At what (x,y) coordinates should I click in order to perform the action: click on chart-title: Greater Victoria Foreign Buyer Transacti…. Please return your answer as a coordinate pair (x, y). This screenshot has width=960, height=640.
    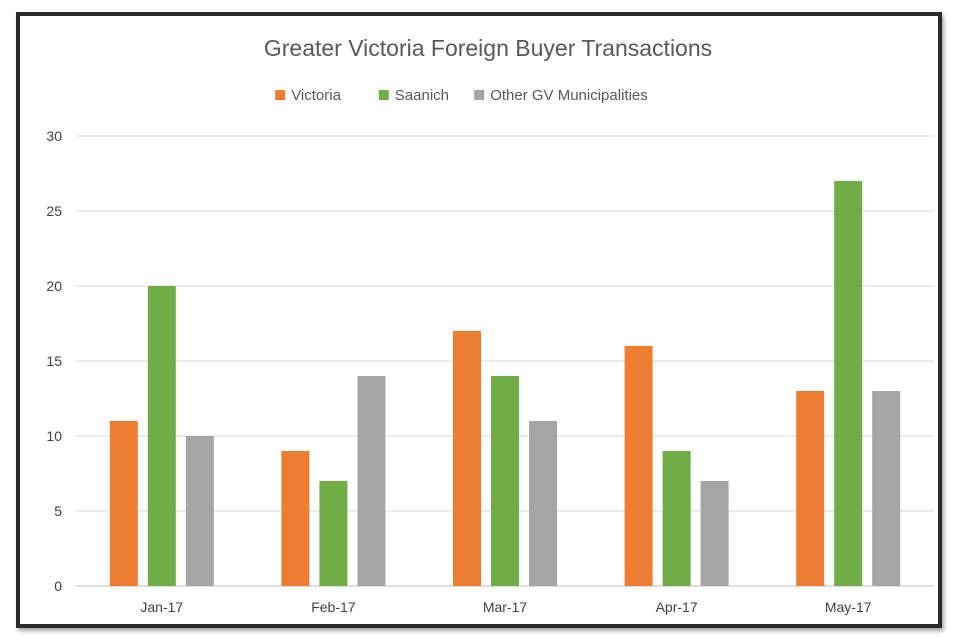
    Looking at the image, I should click on (488, 48).